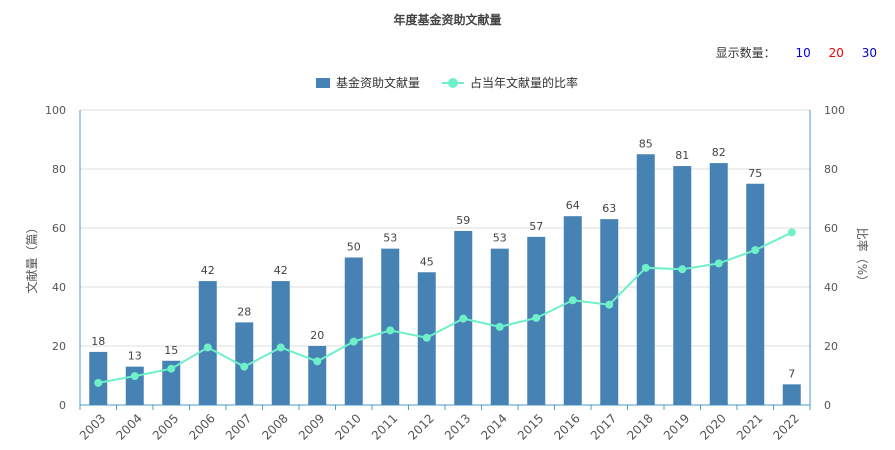 The height and width of the screenshot is (450, 895). What do you see at coordinates (827, 405) in the screenshot?
I see `y-tick-label-right: 0` at bounding box center [827, 405].